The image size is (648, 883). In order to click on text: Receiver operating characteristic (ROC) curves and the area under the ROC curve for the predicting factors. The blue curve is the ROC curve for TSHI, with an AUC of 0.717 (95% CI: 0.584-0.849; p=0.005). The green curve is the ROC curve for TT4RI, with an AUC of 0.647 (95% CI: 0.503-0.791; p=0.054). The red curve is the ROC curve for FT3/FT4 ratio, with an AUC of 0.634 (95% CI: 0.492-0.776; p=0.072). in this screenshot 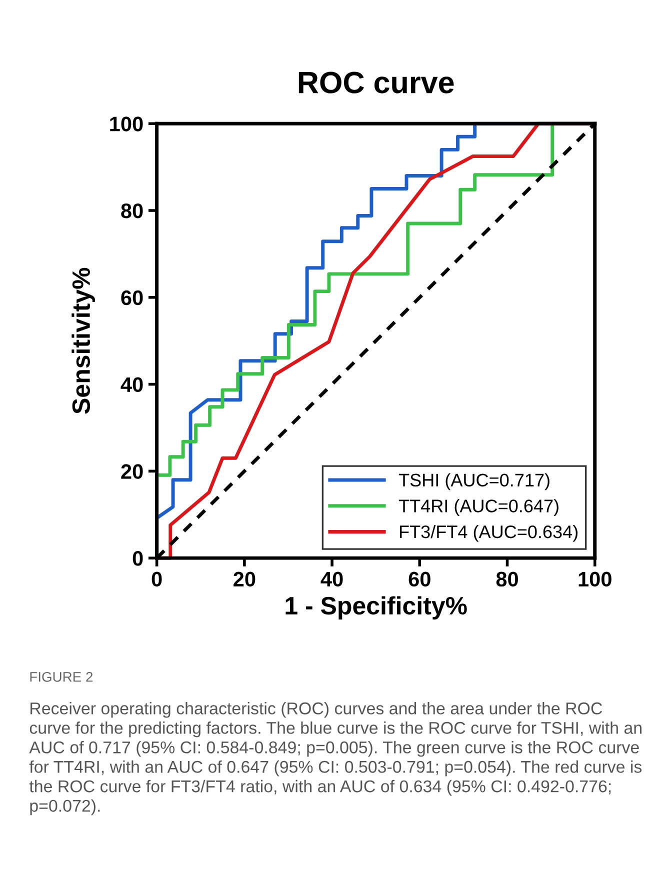, I will do `click(335, 759)`.